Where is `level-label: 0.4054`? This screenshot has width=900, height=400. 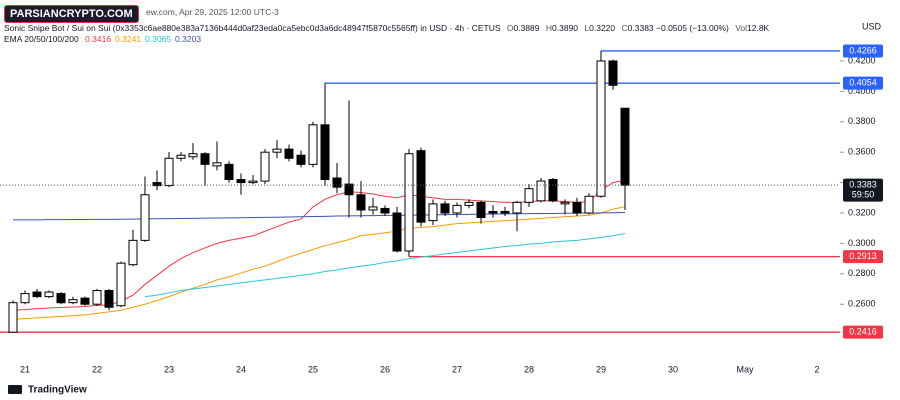
level-label: 0.4054 is located at coordinates (863, 83).